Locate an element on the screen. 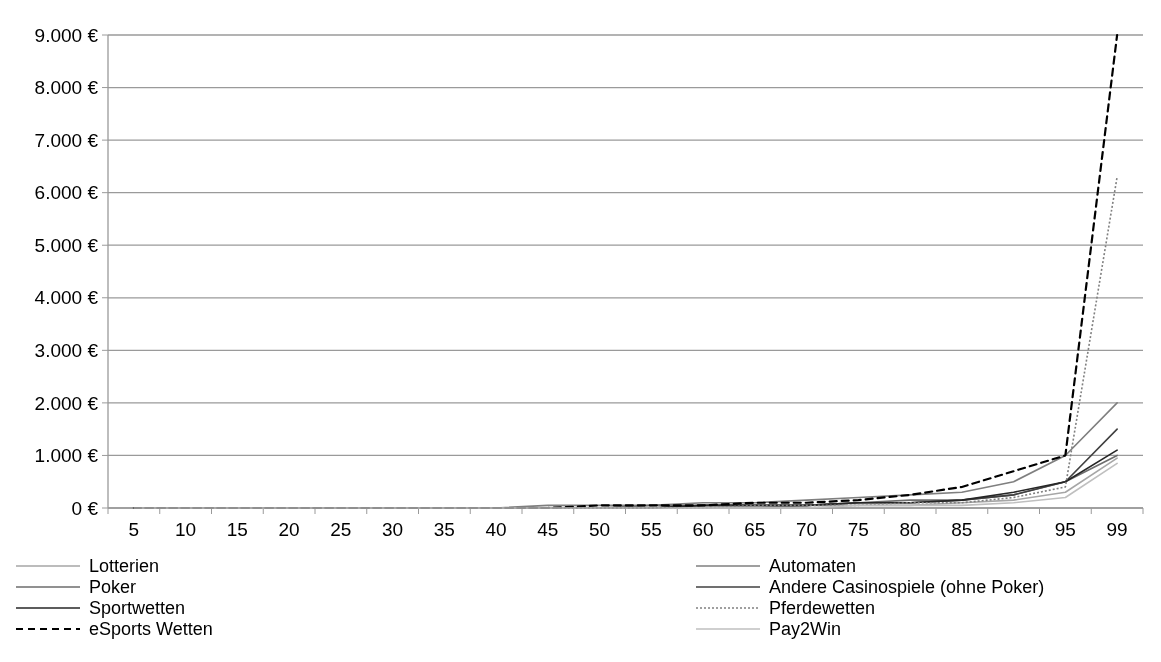  legend-label: Pferdewetten is located at coordinates (822, 608).